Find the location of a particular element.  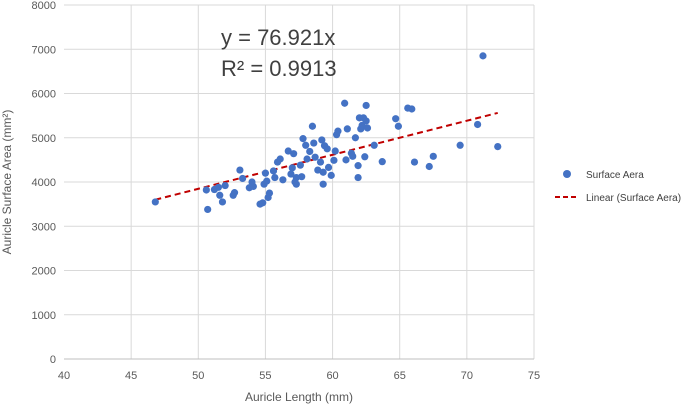

x-tick-label: 50 is located at coordinates (198, 376).